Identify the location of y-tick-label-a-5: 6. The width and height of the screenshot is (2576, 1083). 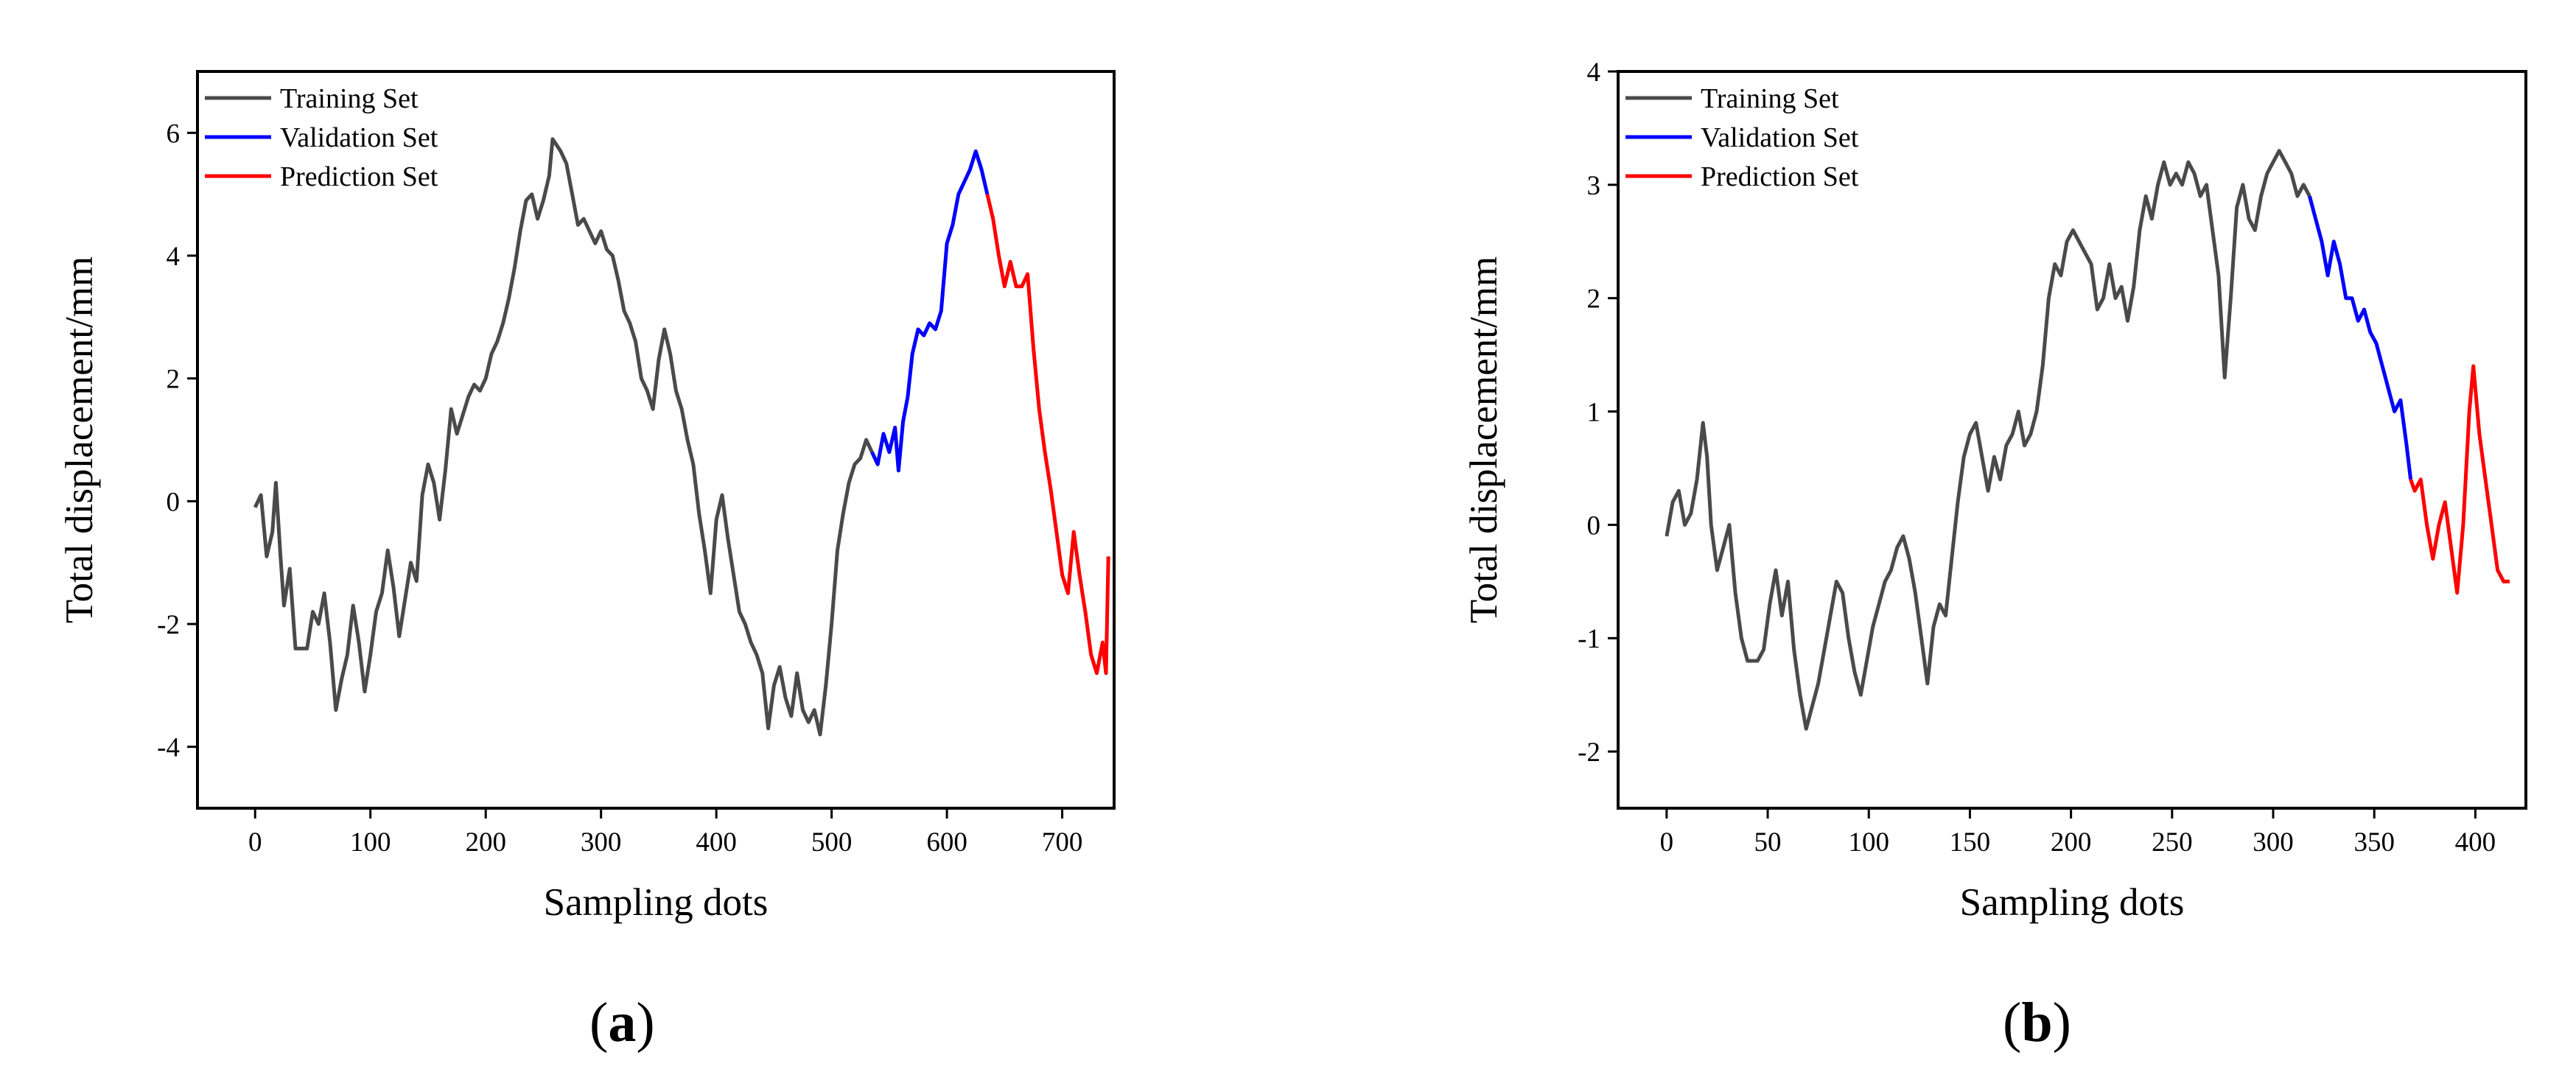
(174, 134).